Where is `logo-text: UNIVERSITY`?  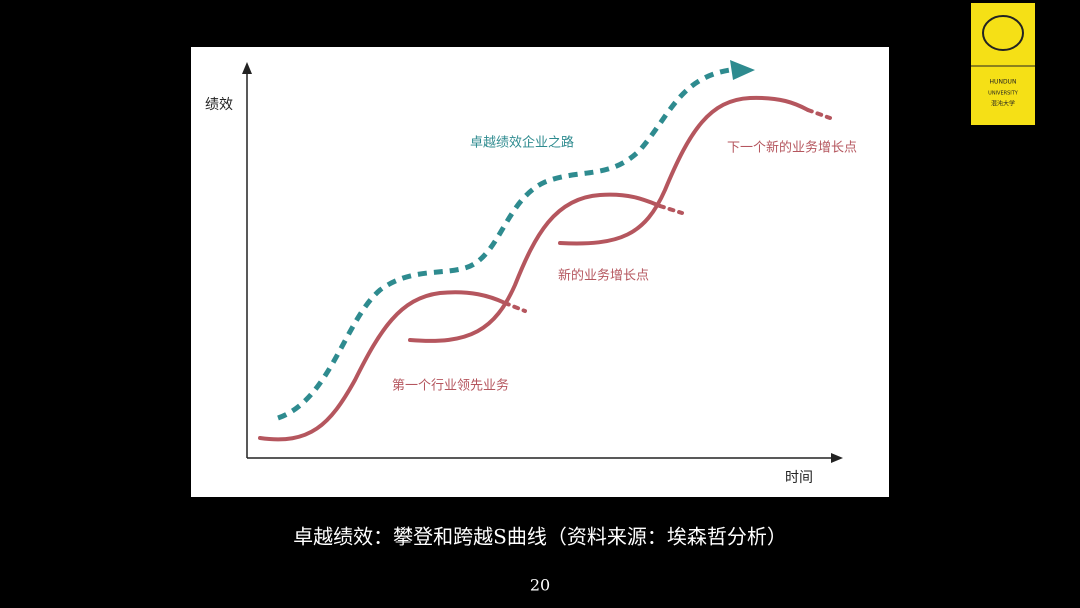 logo-text: UNIVERSITY is located at coordinates (1003, 94).